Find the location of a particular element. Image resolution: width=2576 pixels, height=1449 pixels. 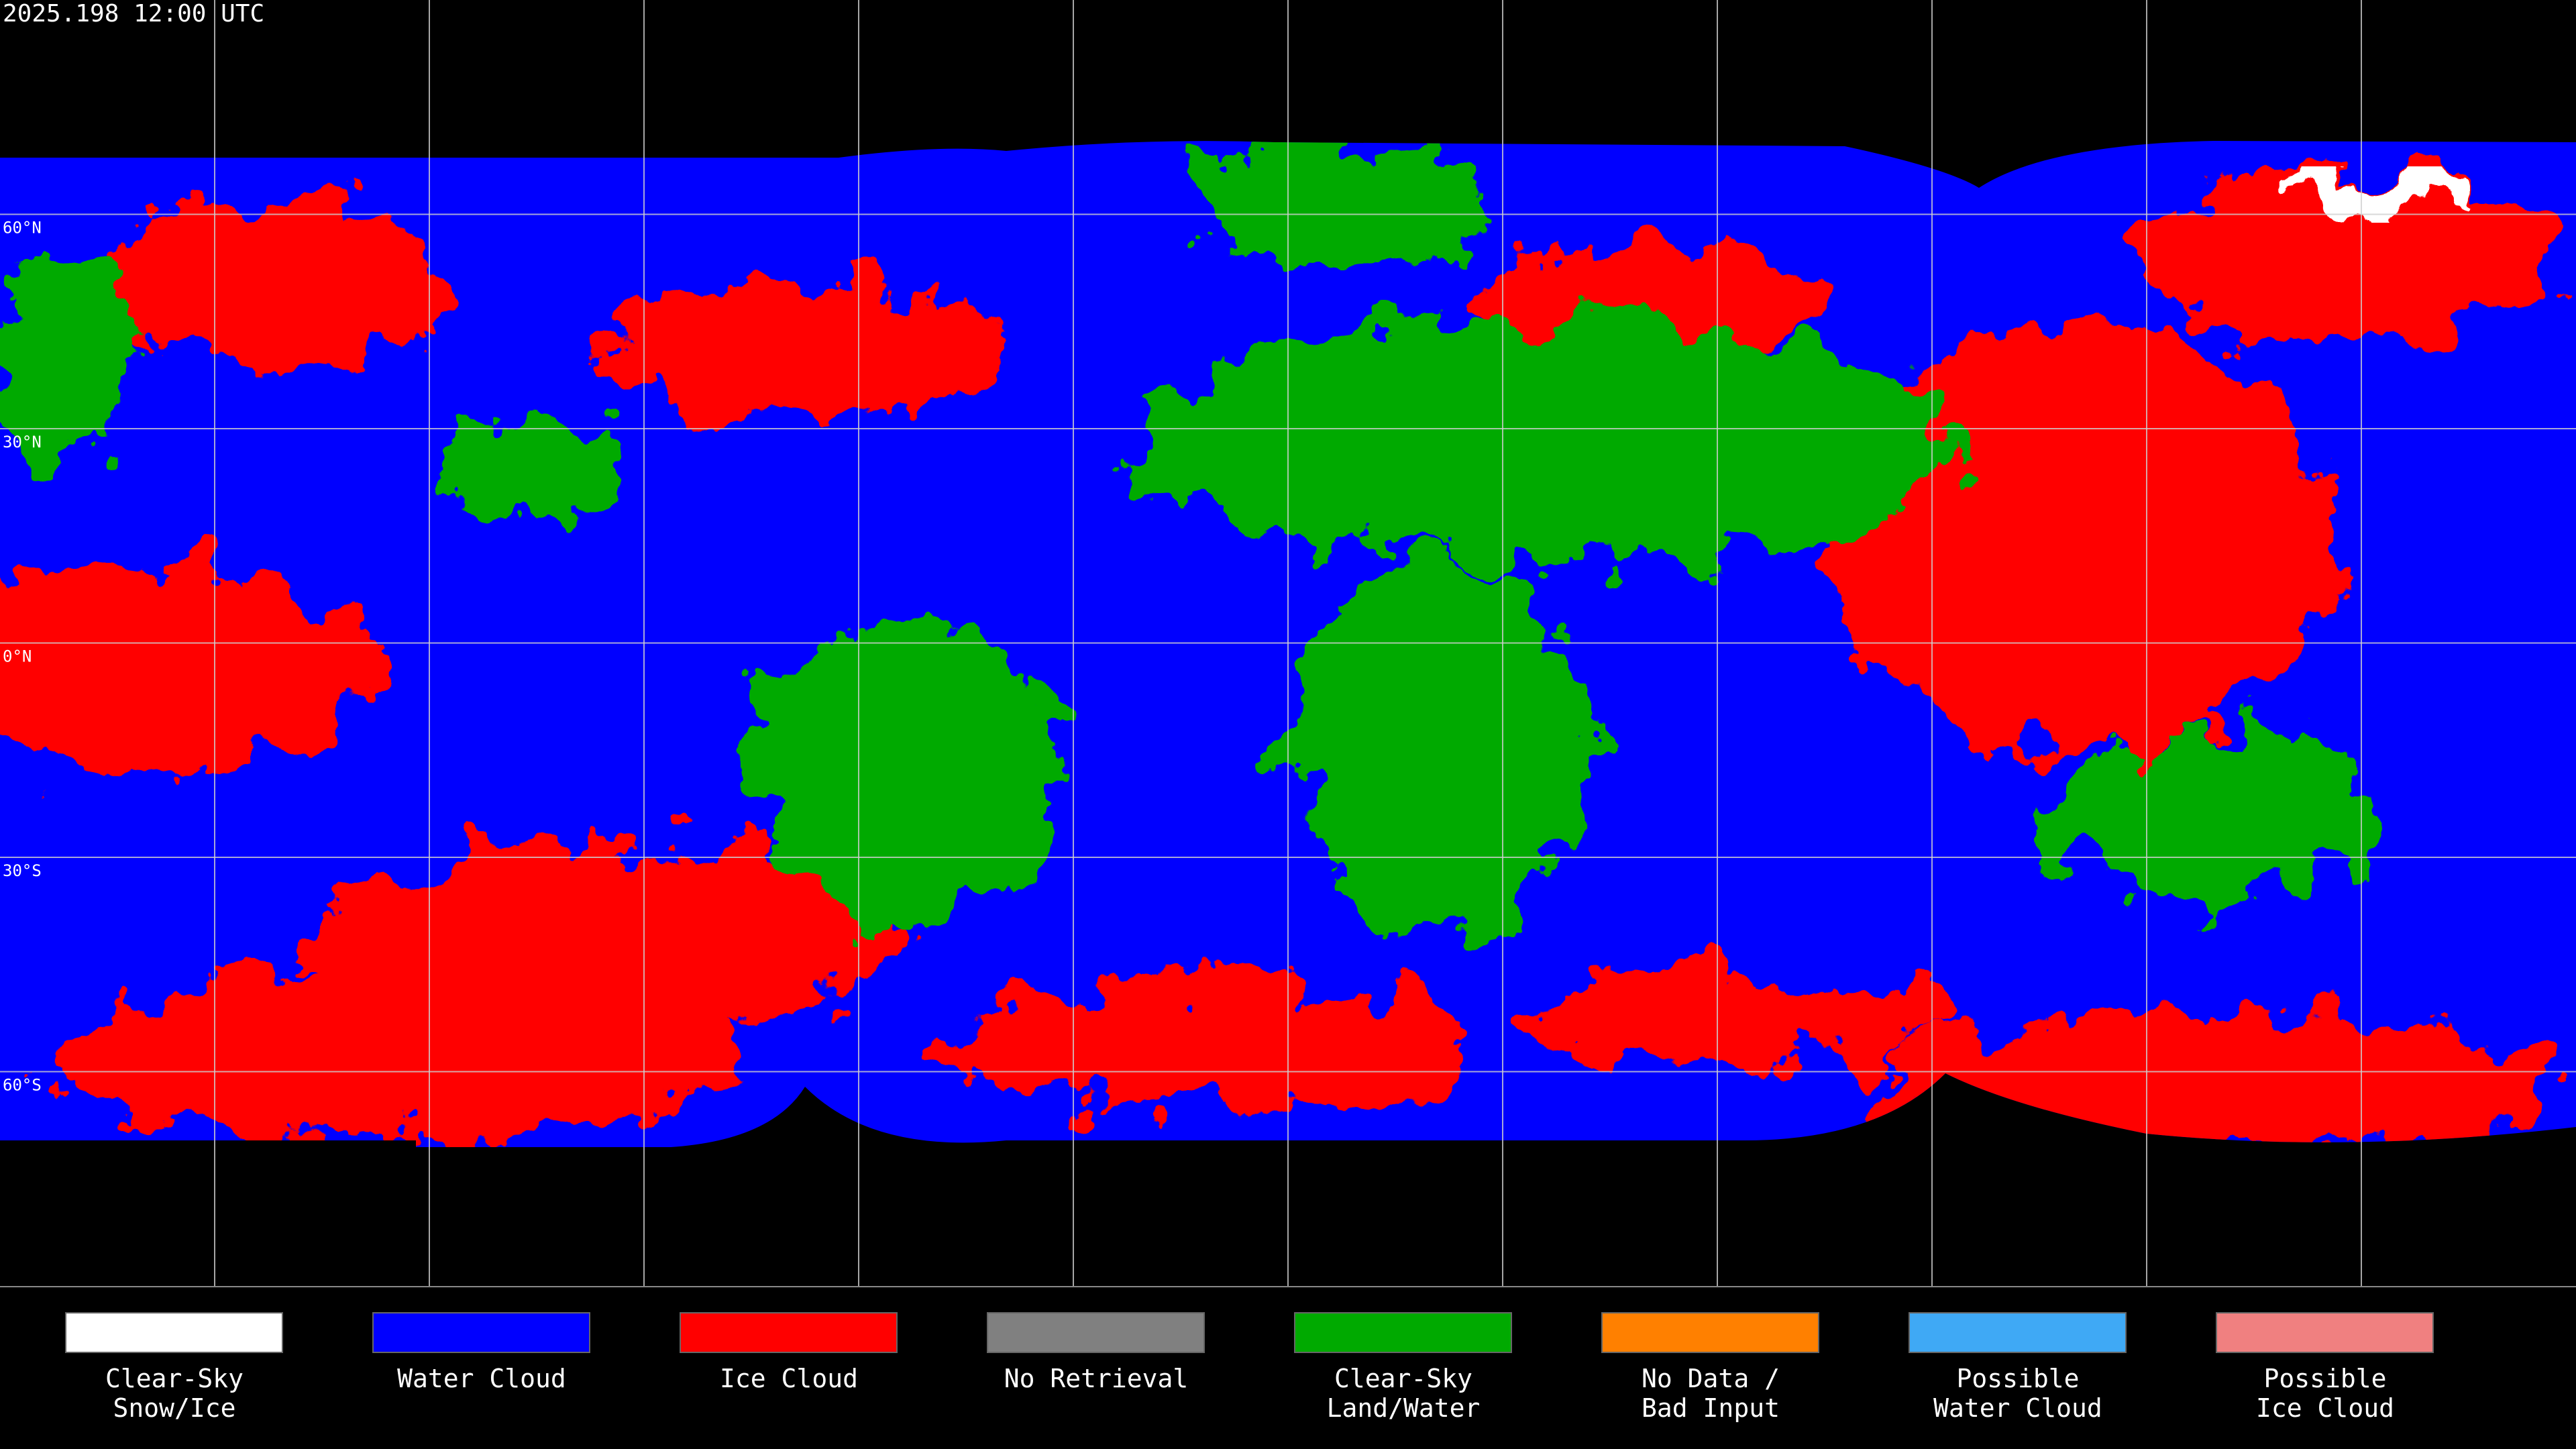

latitude-labels: 60°N 30°N 0°N 30°S 60°S is located at coordinates (22, 657).